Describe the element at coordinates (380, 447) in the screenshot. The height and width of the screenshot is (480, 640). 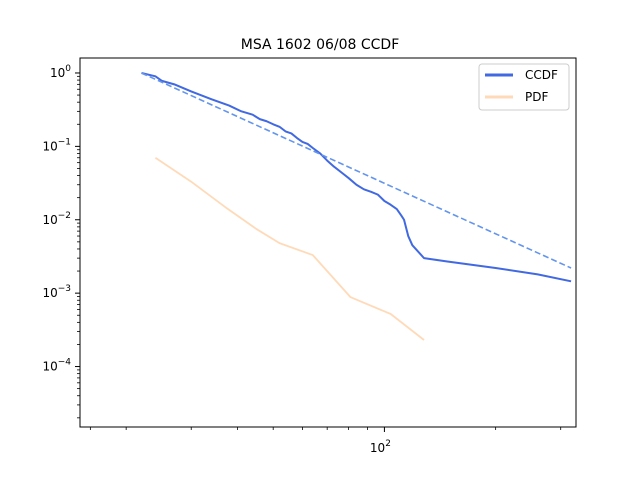
I see `x-tick-label: 102` at that location.